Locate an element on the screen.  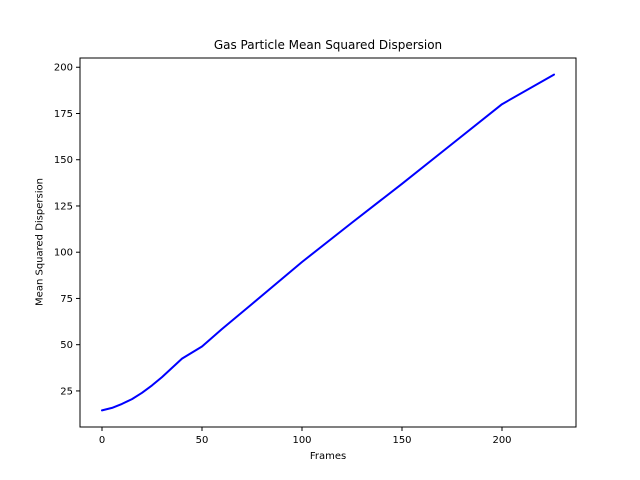
y-tick-label: 175 is located at coordinates (63, 114).